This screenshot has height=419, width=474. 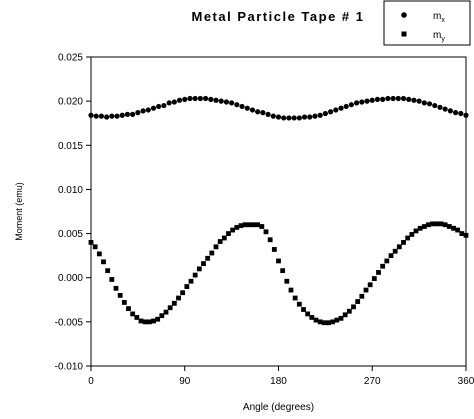 What do you see at coordinates (372, 381) in the screenshot?
I see `x-tick-label: 270` at bounding box center [372, 381].